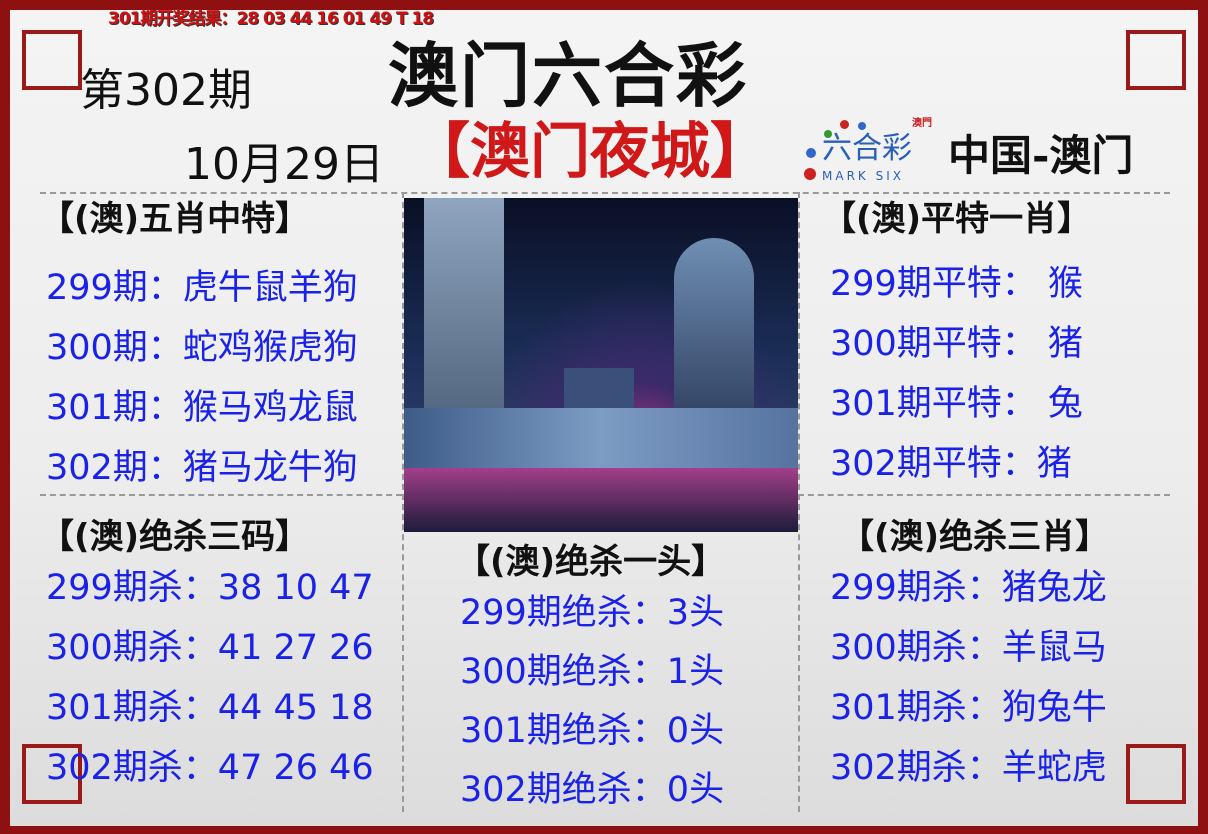 Image resolution: width=1208 pixels, height=834 pixels. I want to click on list-item: 300期平特： 猪, so click(956, 344).